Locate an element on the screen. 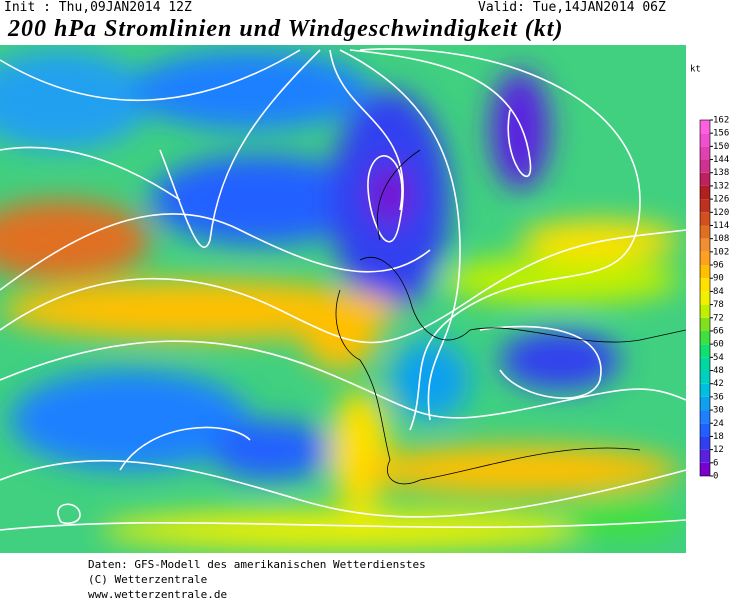 The width and height of the screenshot is (732, 600). footer-line: (C) Wetterzentrale is located at coordinates (148, 579).